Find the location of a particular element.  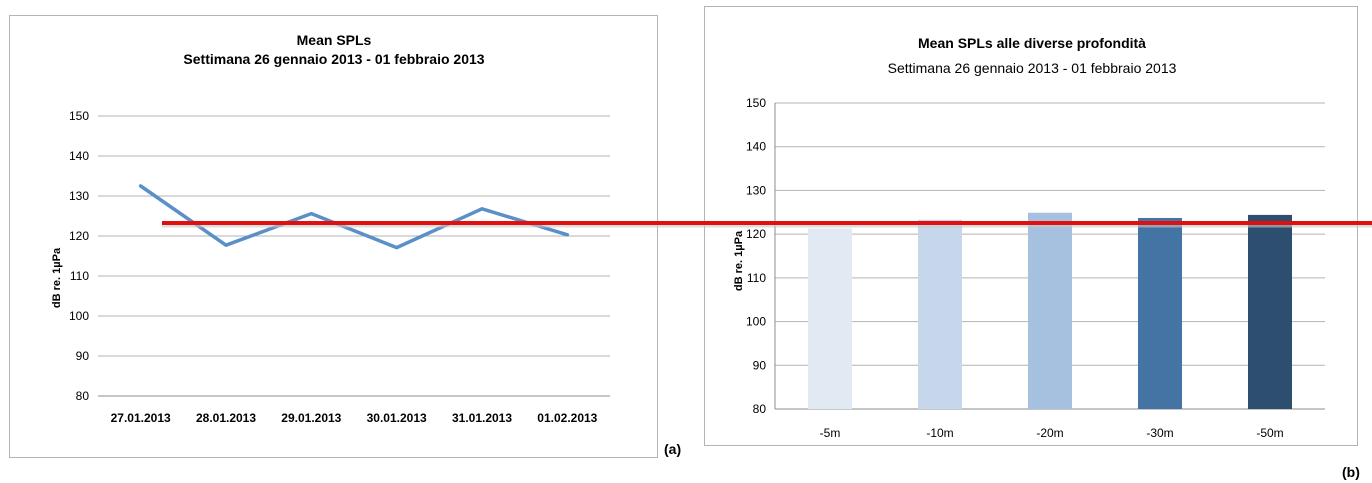

chart-title: Mean SPLs alle diverse profondità is located at coordinates (1032, 43).